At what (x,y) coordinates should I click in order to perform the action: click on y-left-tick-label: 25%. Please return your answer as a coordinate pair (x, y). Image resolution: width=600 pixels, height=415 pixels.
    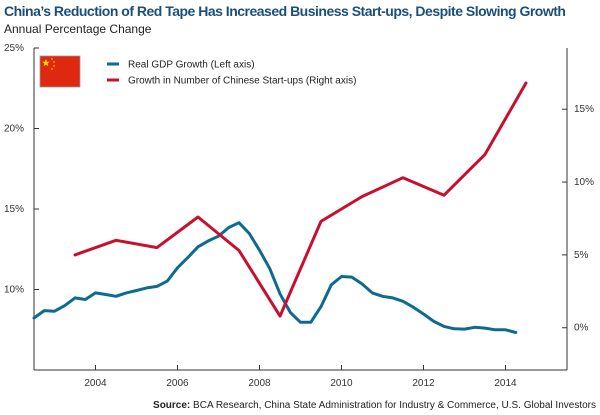
    Looking at the image, I should click on (14, 48).